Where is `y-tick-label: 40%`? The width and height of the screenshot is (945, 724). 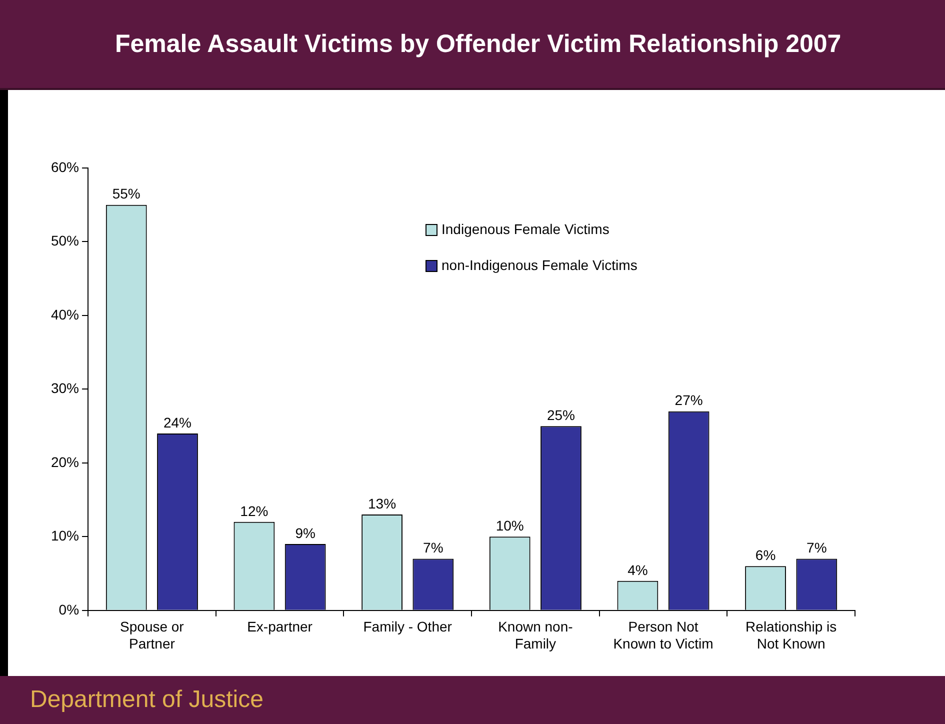 y-tick-label: 40% is located at coordinates (65, 314).